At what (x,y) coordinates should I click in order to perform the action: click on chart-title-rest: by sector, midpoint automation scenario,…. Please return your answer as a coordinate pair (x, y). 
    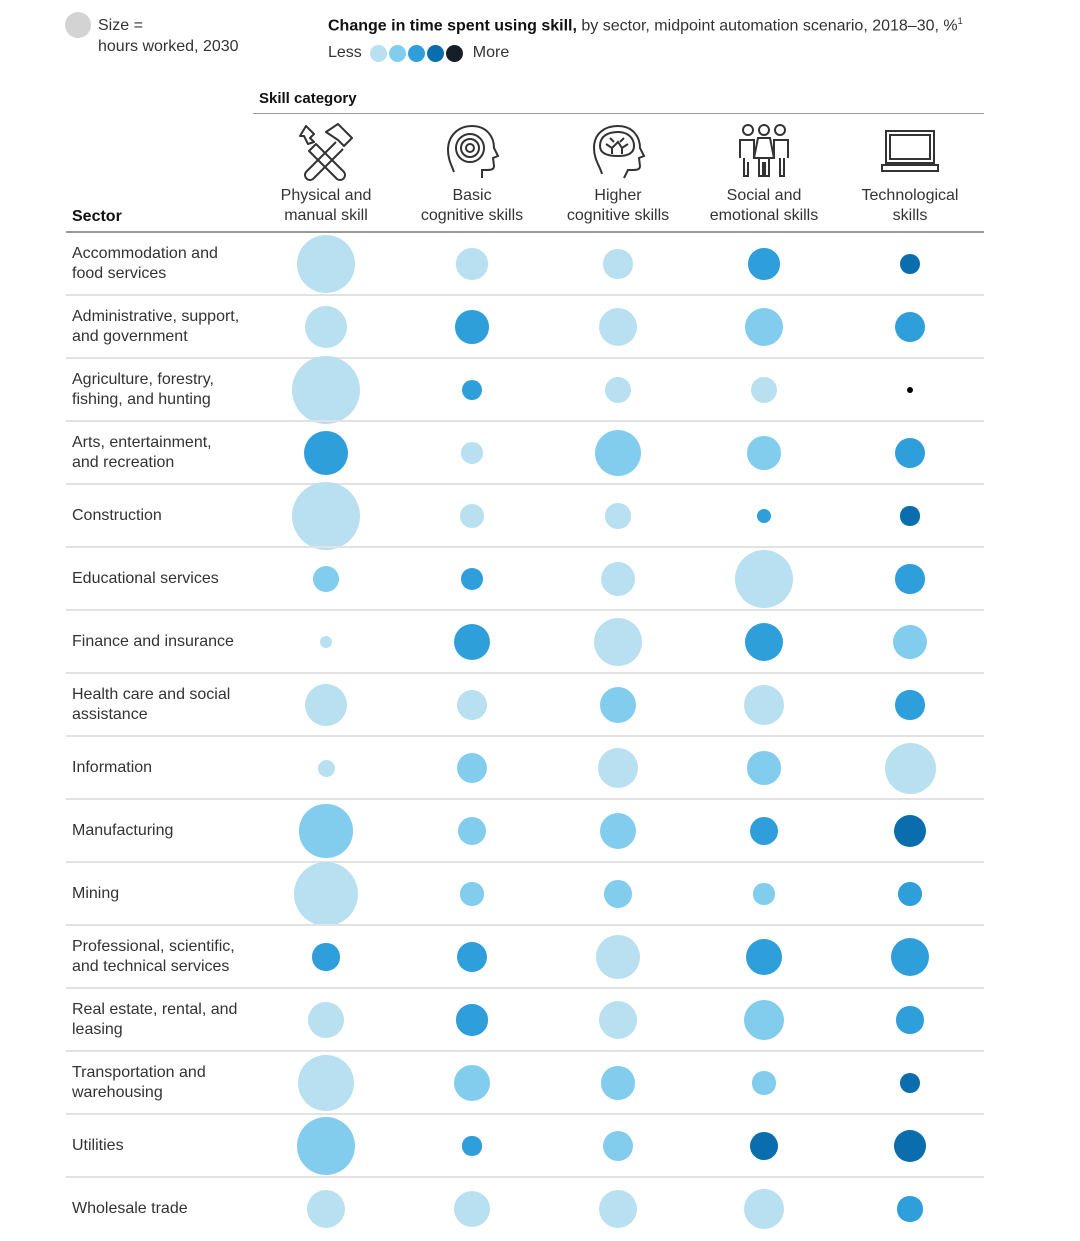
    Looking at the image, I should click on (767, 26).